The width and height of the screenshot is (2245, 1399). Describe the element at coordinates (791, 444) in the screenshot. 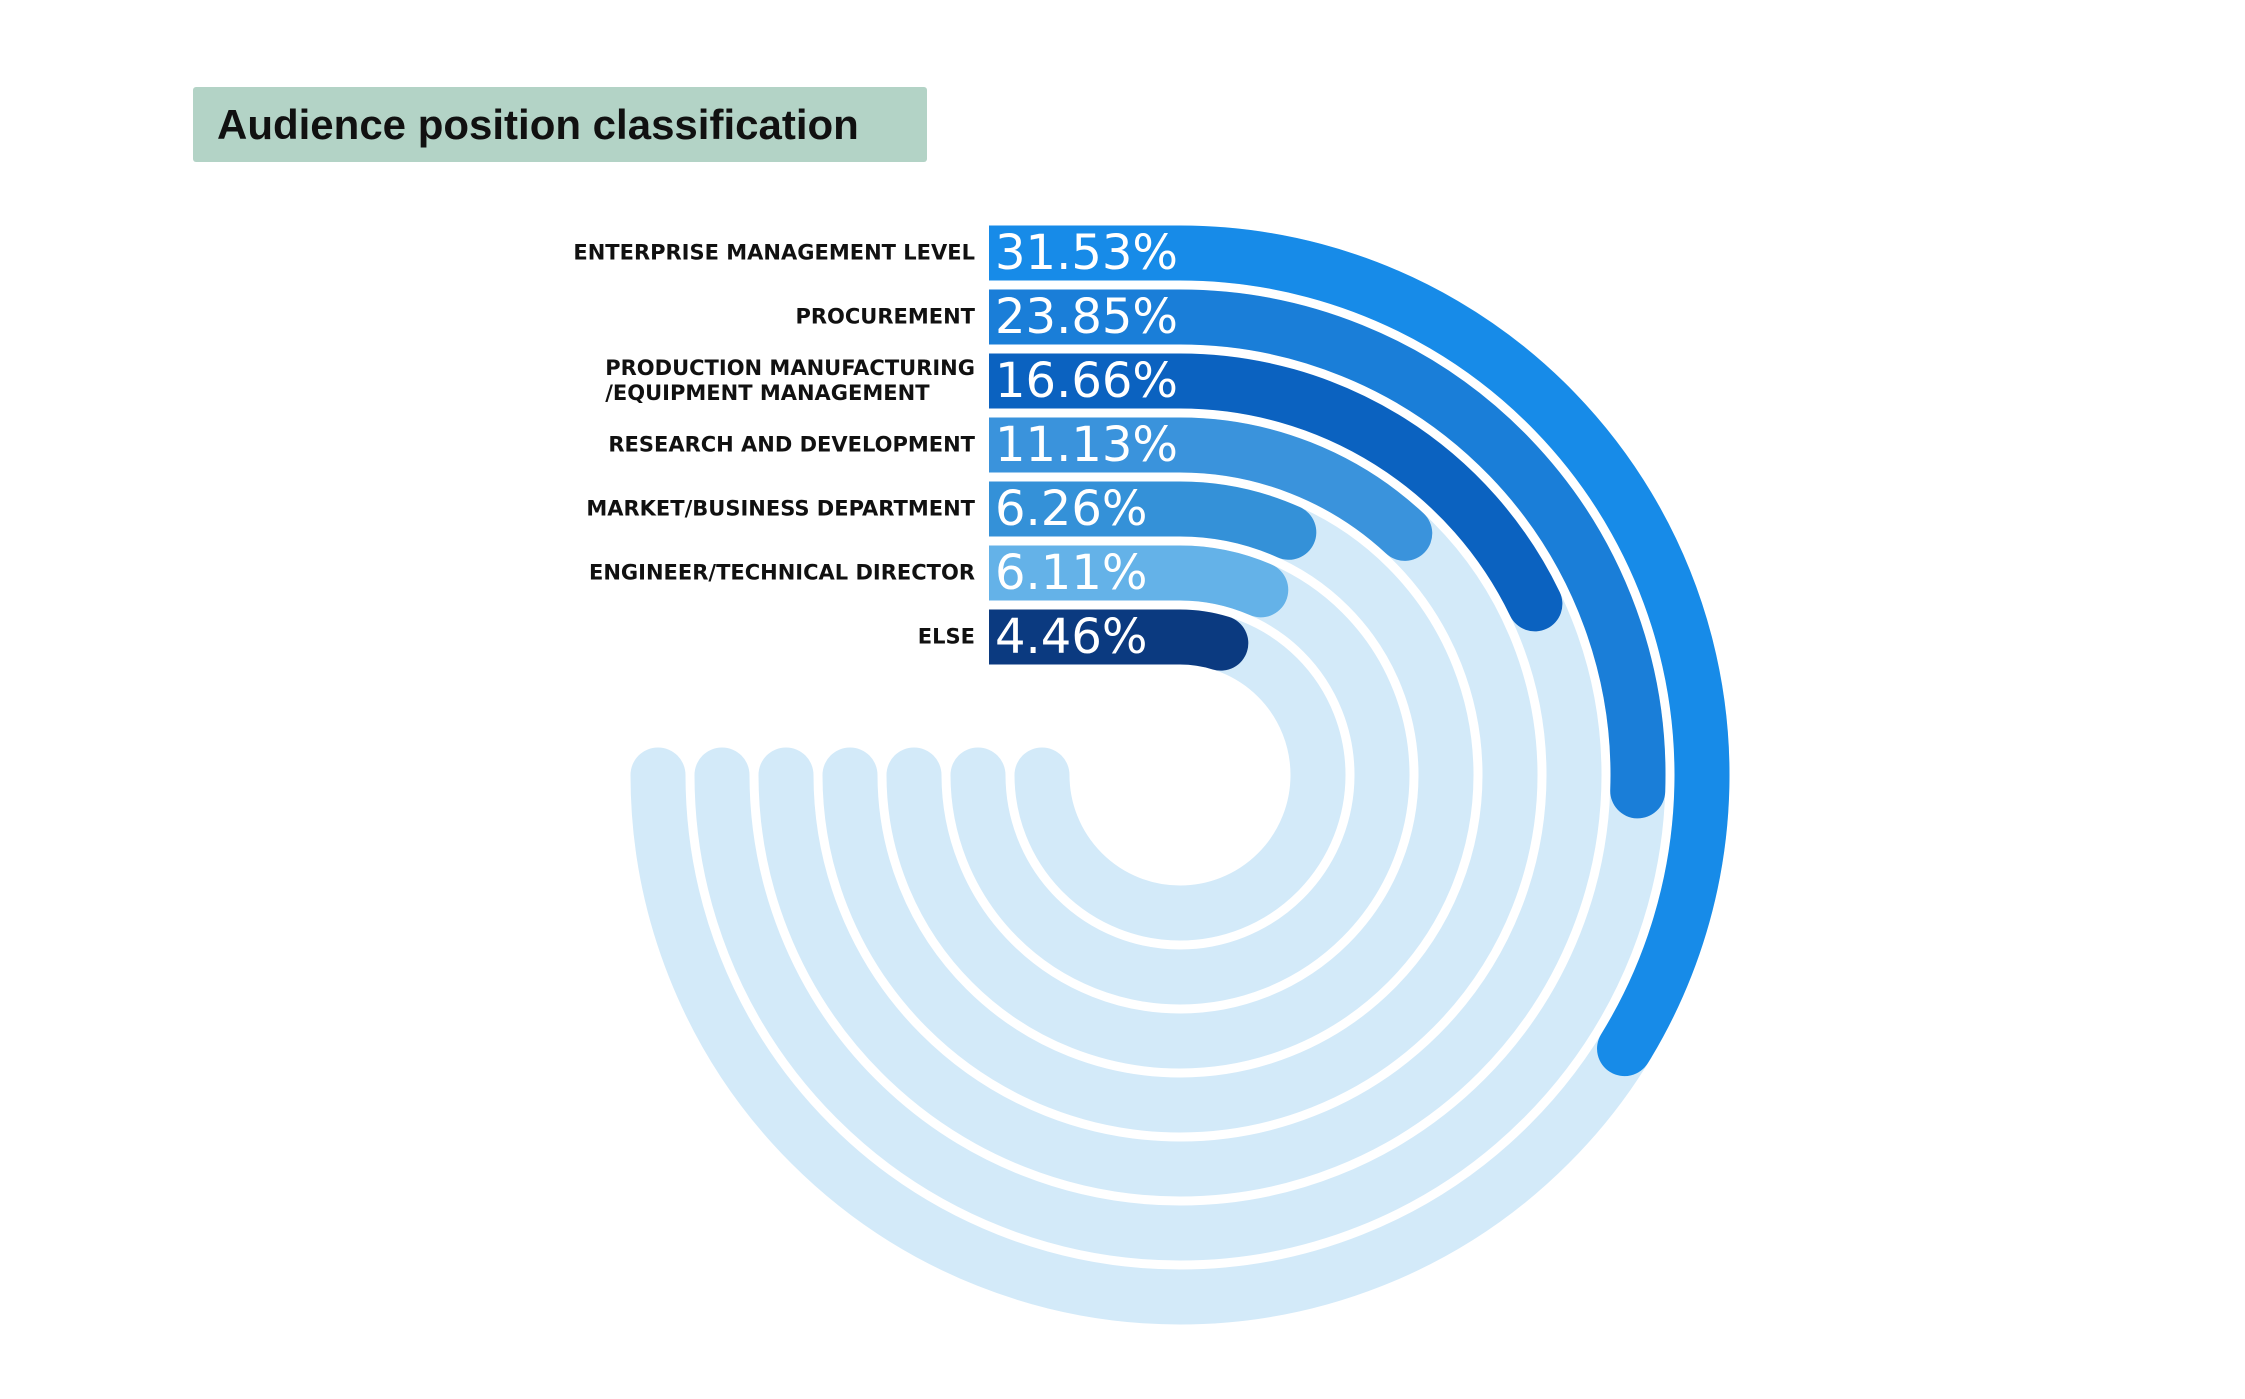

I see `category-label: RESEARCH AND DEVELOPMENT` at that location.